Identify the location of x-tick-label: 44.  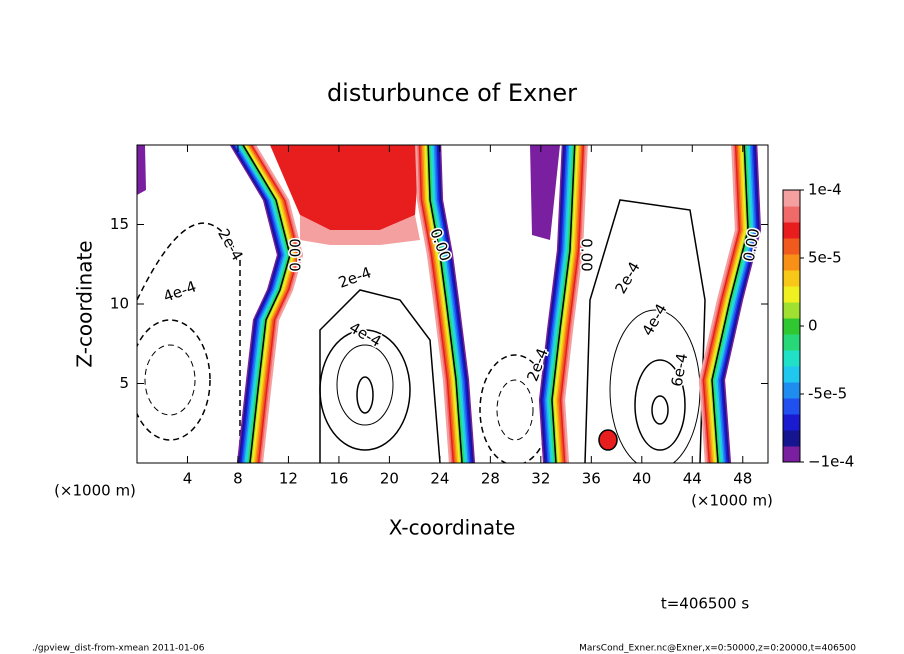
(692, 479).